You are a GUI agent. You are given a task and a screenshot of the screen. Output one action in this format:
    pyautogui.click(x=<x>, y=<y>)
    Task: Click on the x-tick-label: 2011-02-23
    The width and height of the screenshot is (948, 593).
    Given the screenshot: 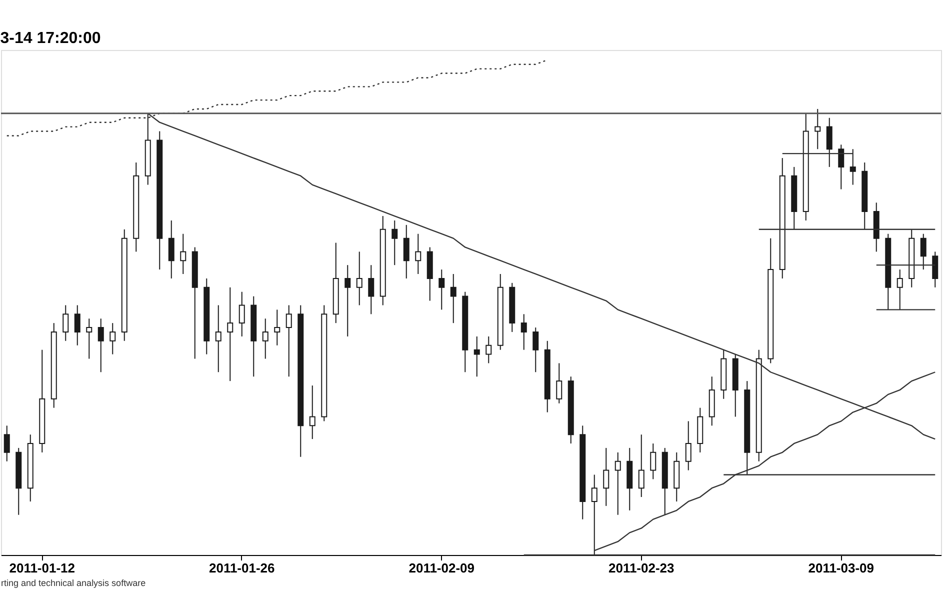 What is the action you would take?
    pyautogui.click(x=641, y=568)
    